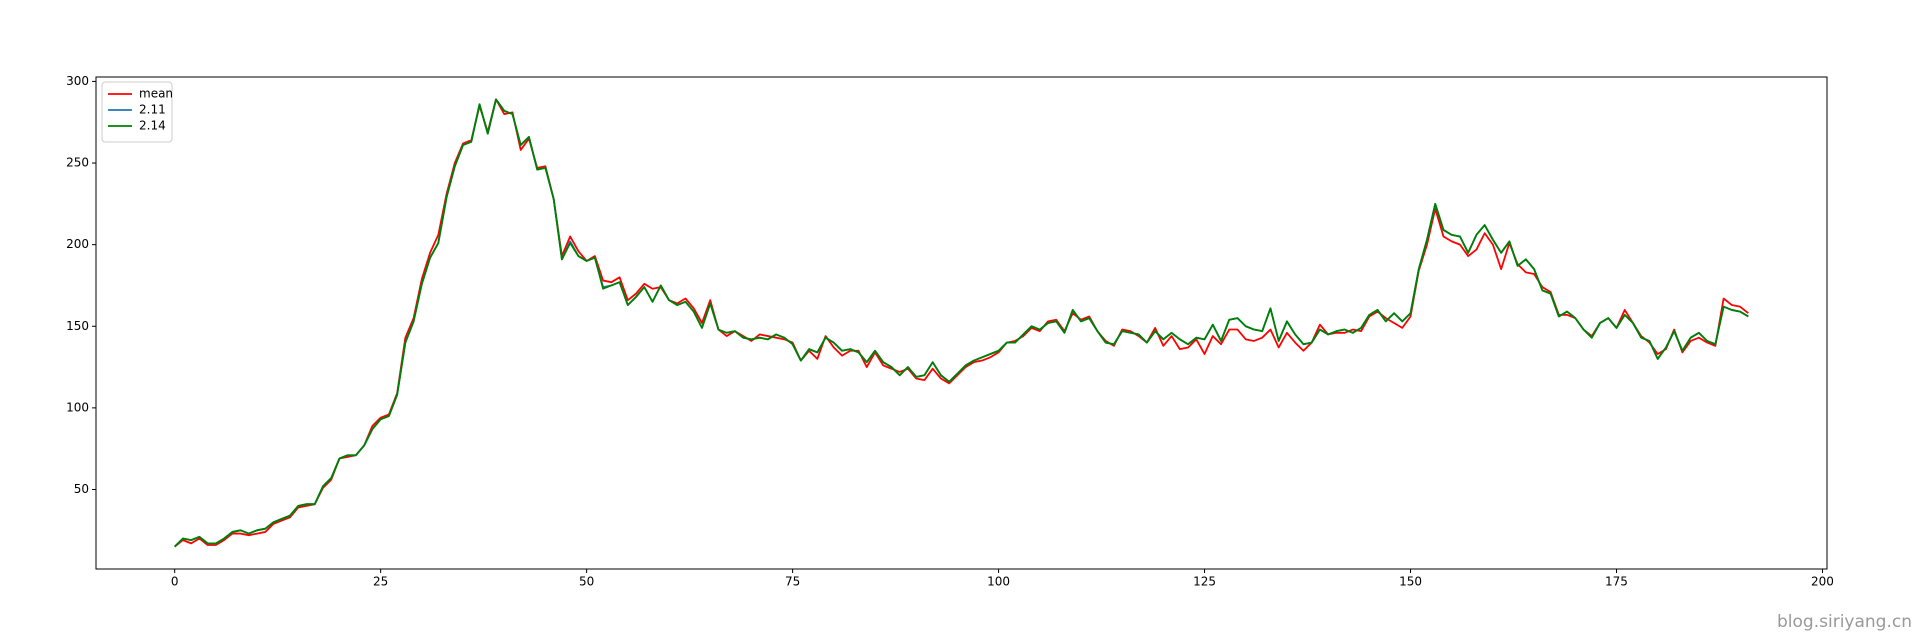 Image resolution: width=1924 pixels, height=640 pixels. What do you see at coordinates (998, 582) in the screenshot?
I see `x-tick-label: 100` at bounding box center [998, 582].